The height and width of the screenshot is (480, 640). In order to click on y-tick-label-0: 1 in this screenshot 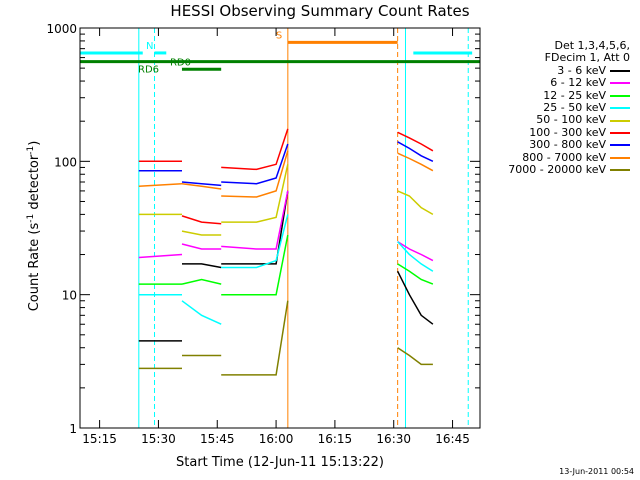, I will do `click(73, 429)`.